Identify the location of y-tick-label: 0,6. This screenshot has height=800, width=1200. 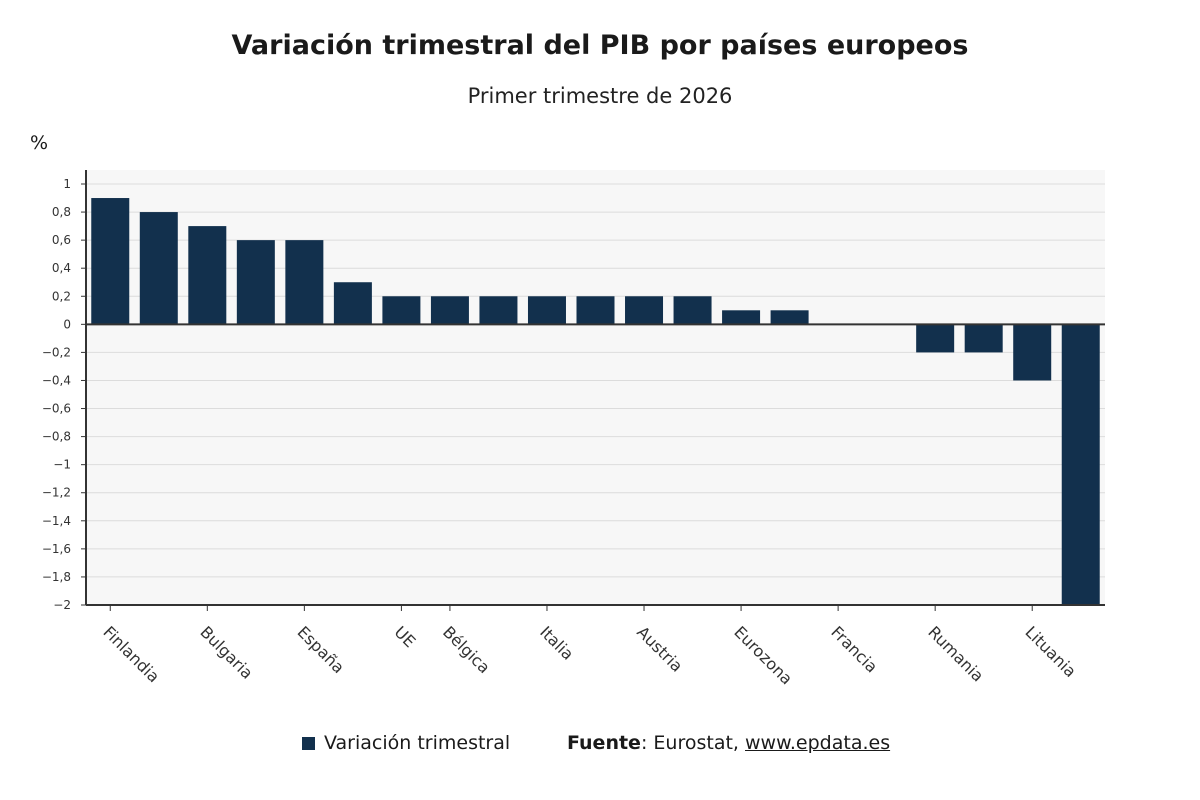
(61, 240).